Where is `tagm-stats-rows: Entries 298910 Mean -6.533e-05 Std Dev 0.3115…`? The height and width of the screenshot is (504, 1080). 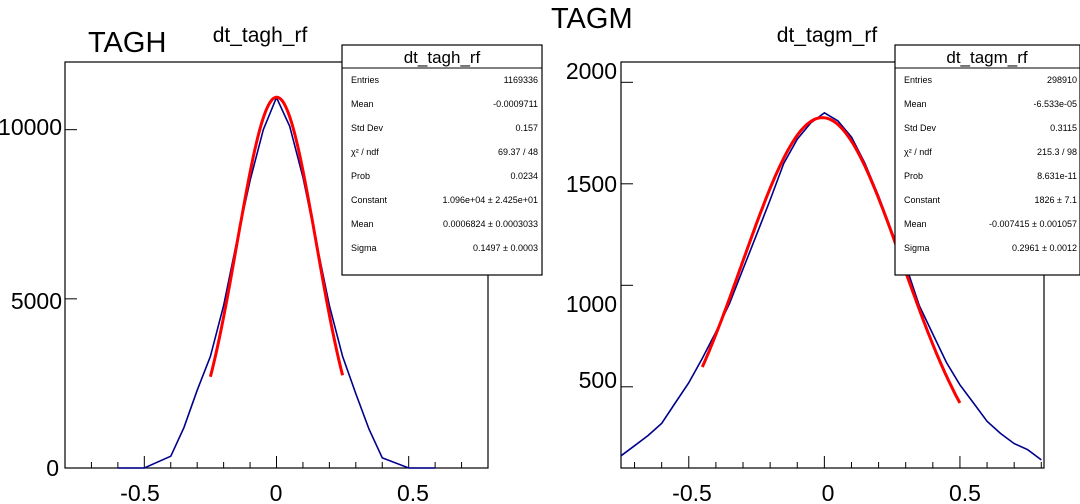 tagm-stats-rows: Entries 298910 Mean -6.533e-05 Std Dev 0.3115… is located at coordinates (990, 164).